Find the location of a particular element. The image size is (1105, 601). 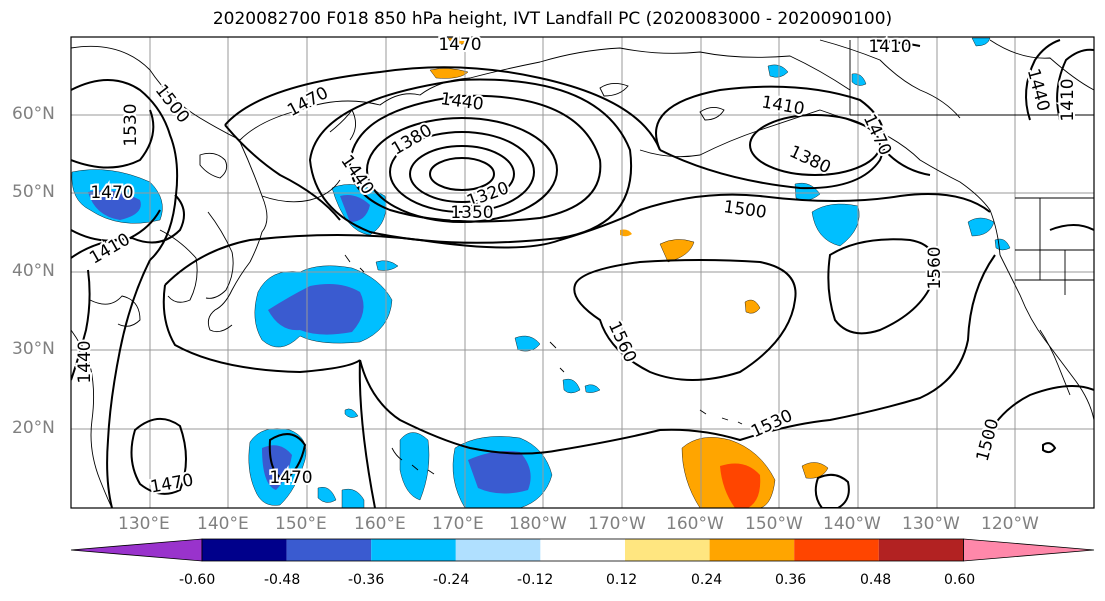

colorbar-tick: 0.60 is located at coordinates (960, 580).